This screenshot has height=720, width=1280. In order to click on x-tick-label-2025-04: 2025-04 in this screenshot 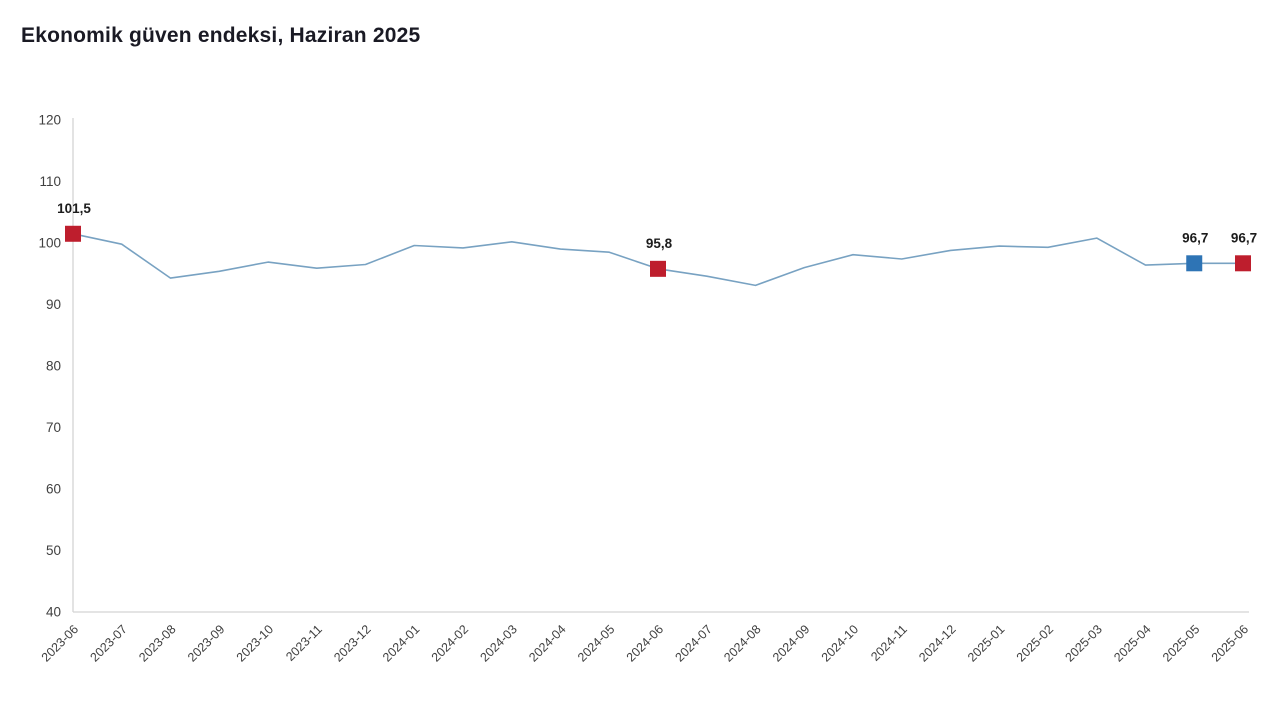, I will do `click(1132, 643)`.